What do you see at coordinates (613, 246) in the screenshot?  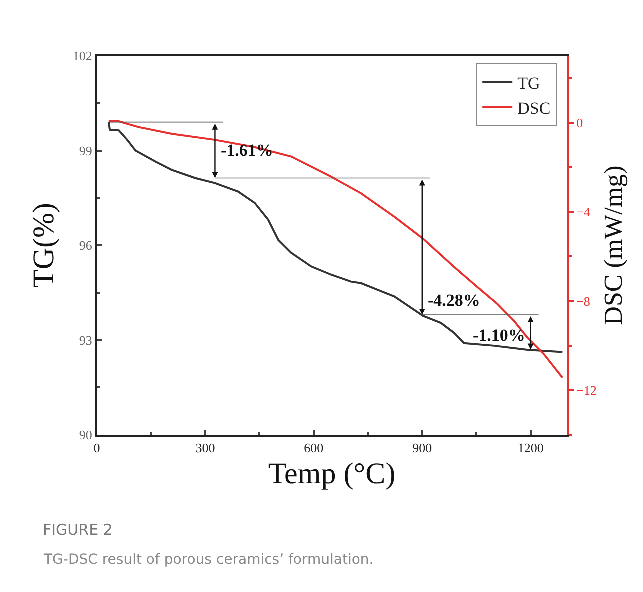 I see `y2-axis-title: DSC (mW/mg)` at bounding box center [613, 246].